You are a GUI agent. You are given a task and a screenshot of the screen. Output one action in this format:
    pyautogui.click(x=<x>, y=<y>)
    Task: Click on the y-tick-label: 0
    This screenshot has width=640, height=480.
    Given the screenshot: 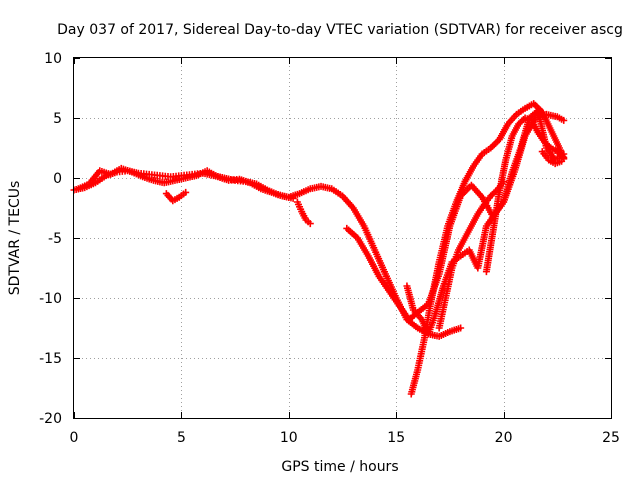 What is the action you would take?
    pyautogui.click(x=57, y=179)
    